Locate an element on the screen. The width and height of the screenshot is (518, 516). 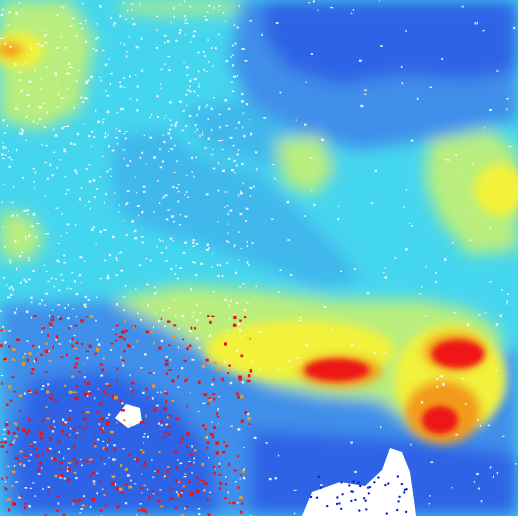
dark-blue-speckle is located at coordinates (405, 489).